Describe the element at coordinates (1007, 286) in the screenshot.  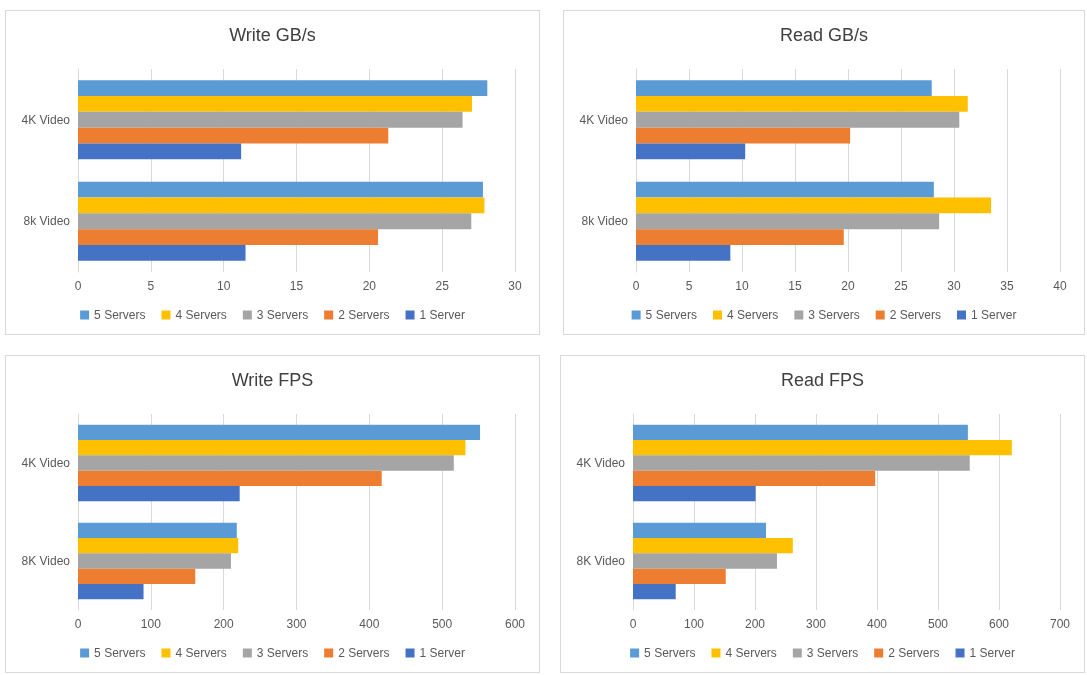
I see `x-tick-label: 35` at that location.